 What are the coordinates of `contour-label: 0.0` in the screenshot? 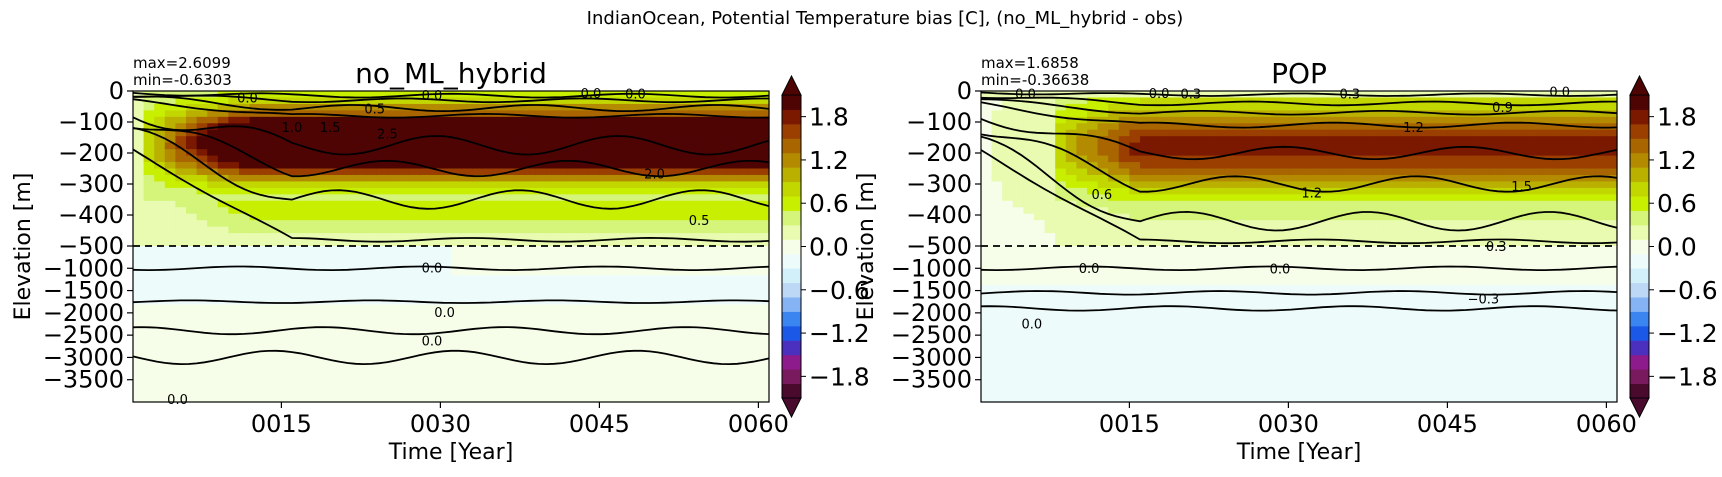 It's located at (1280, 270).